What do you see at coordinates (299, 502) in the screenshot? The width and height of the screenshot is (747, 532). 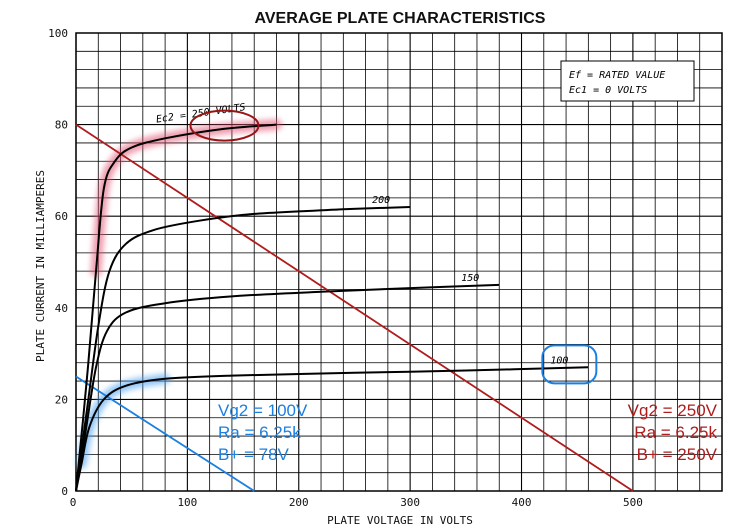 I see `x-tick-label: 200` at bounding box center [299, 502].